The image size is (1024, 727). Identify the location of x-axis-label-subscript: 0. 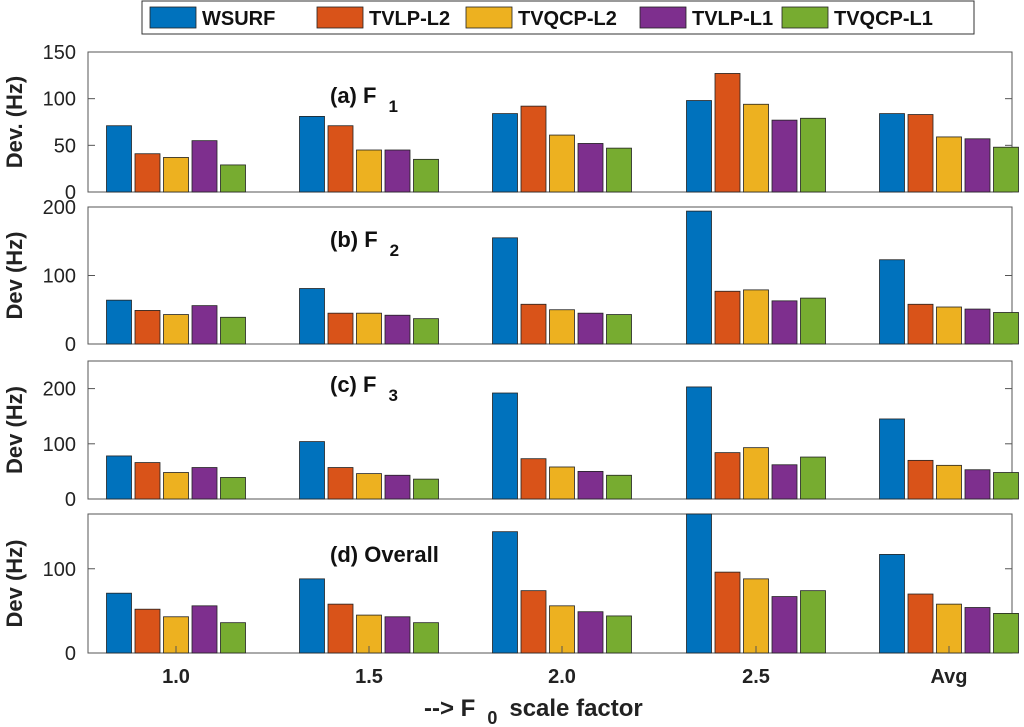
(492, 717).